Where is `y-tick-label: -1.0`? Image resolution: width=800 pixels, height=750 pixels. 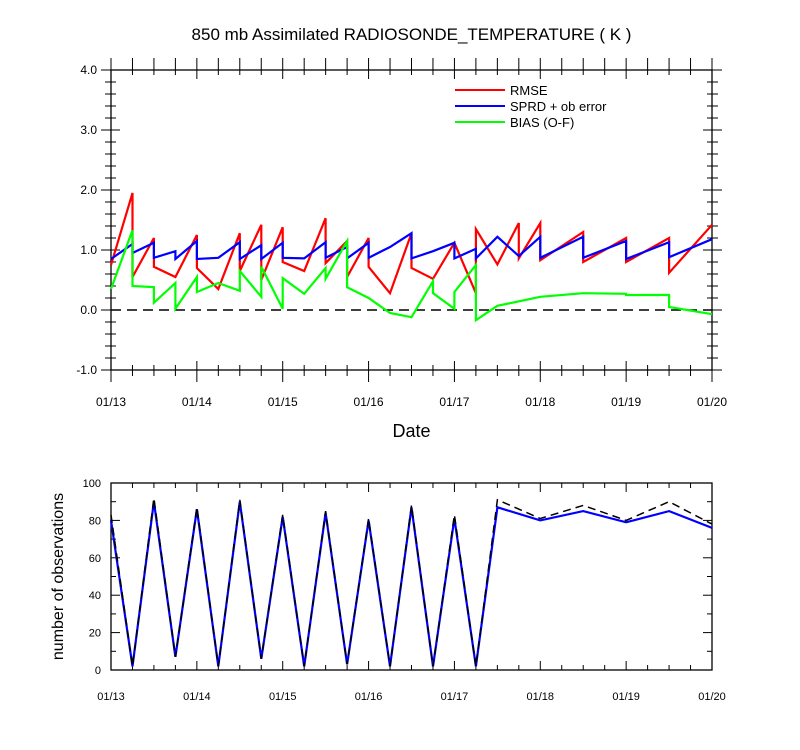 y-tick-label: -1.0 is located at coordinates (86, 370).